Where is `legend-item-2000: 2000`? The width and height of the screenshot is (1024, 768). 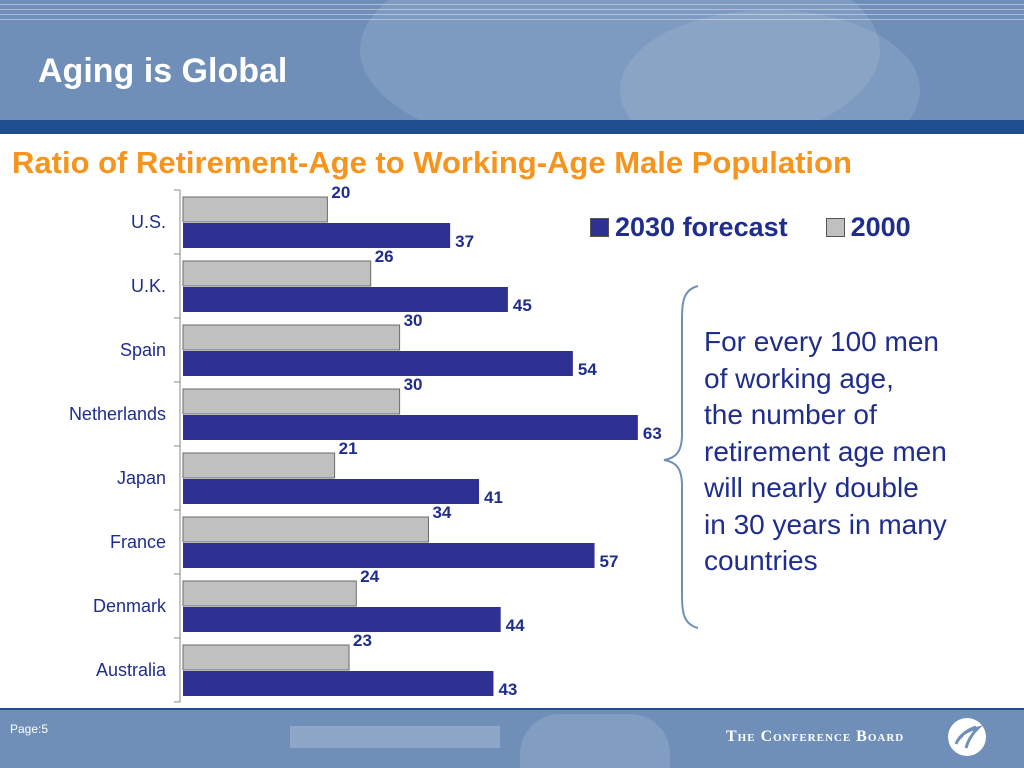 legend-item-2000: 2000 is located at coordinates (868, 227).